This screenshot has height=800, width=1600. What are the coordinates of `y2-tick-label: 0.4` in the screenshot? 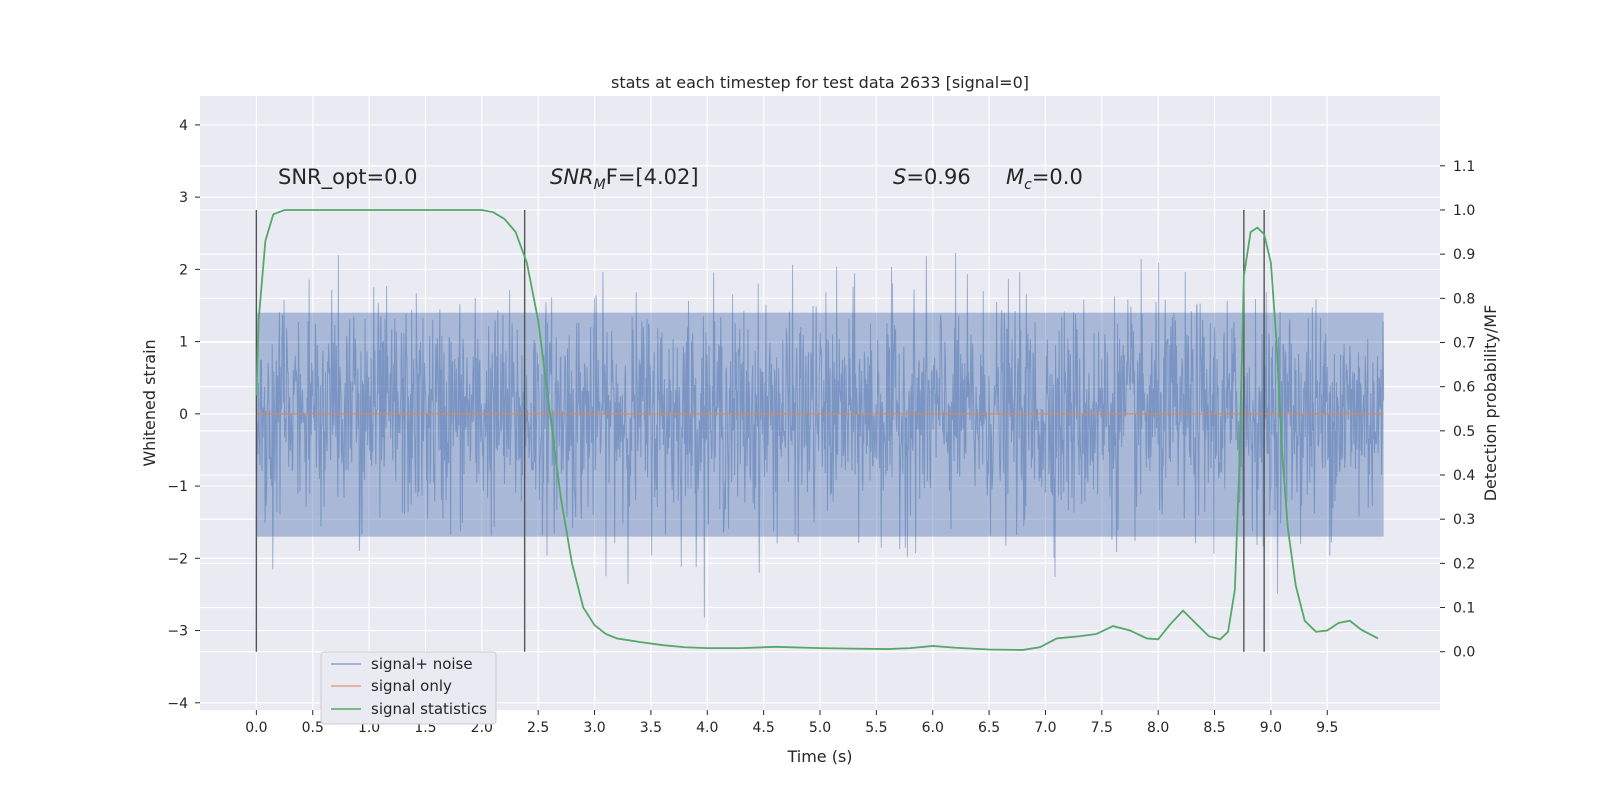 It's located at (1464, 476).